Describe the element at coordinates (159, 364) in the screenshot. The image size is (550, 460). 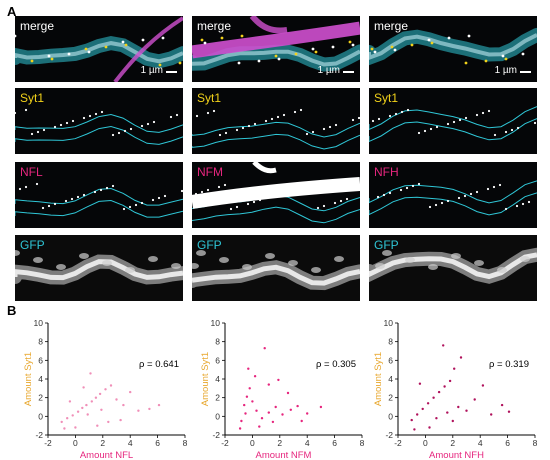
I see `correlation-annotation: ρ = 0.641` at that location.